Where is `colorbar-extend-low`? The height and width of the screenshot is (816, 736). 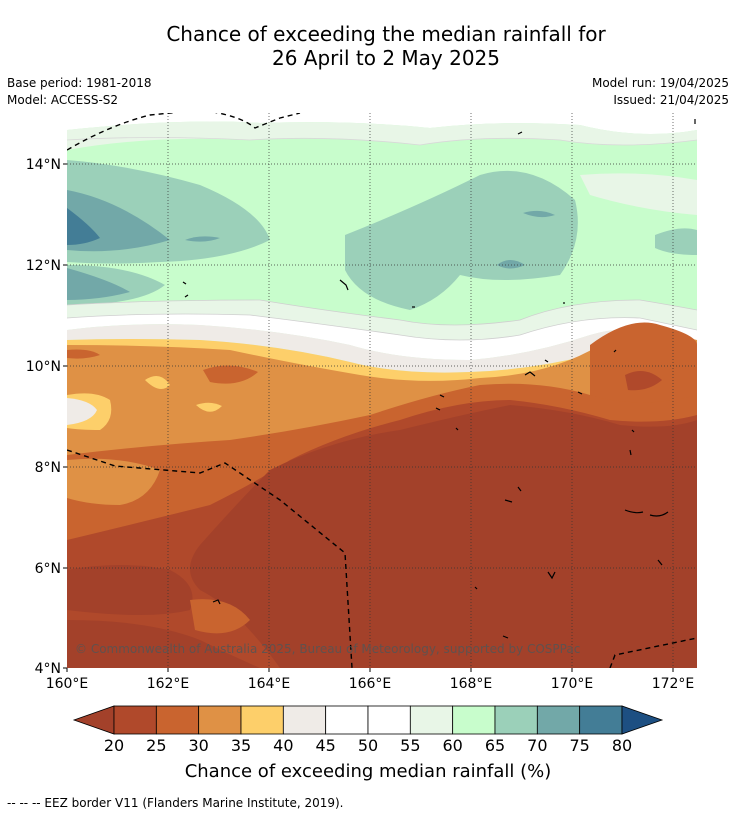
colorbar-extend-low is located at coordinates (93, 720).